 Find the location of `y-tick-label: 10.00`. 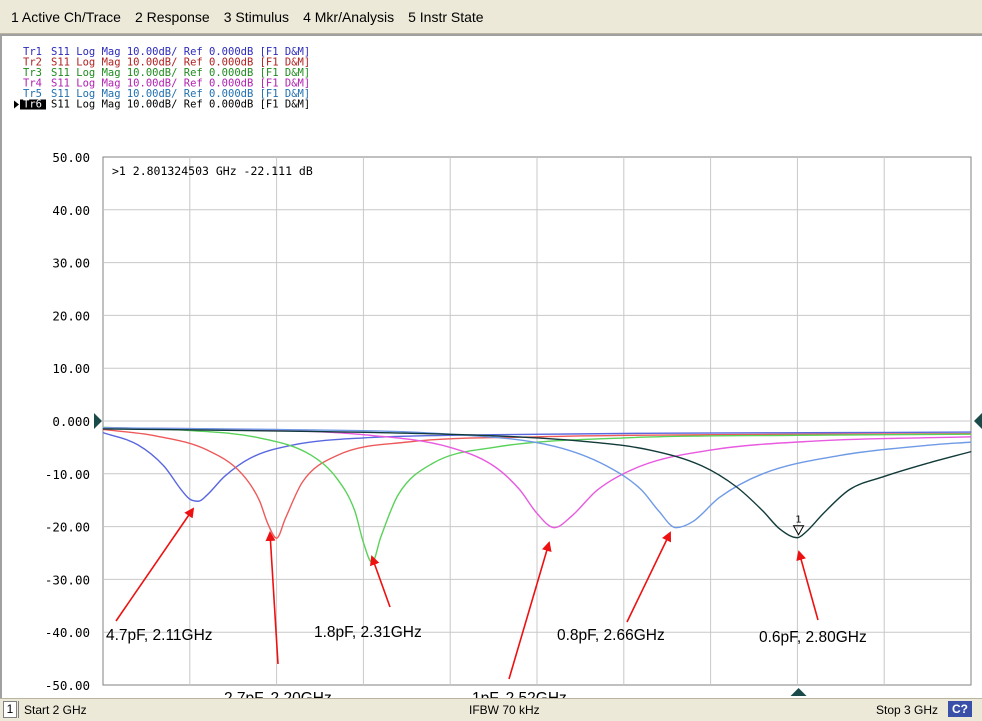

y-tick-label: 10.00 is located at coordinates (71, 368).